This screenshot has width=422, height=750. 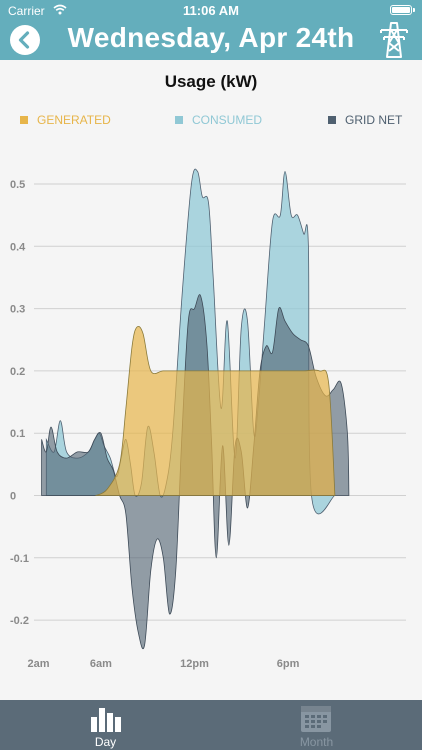 I want to click on page-title: Wednesday, Apr 24th, so click(x=211, y=37).